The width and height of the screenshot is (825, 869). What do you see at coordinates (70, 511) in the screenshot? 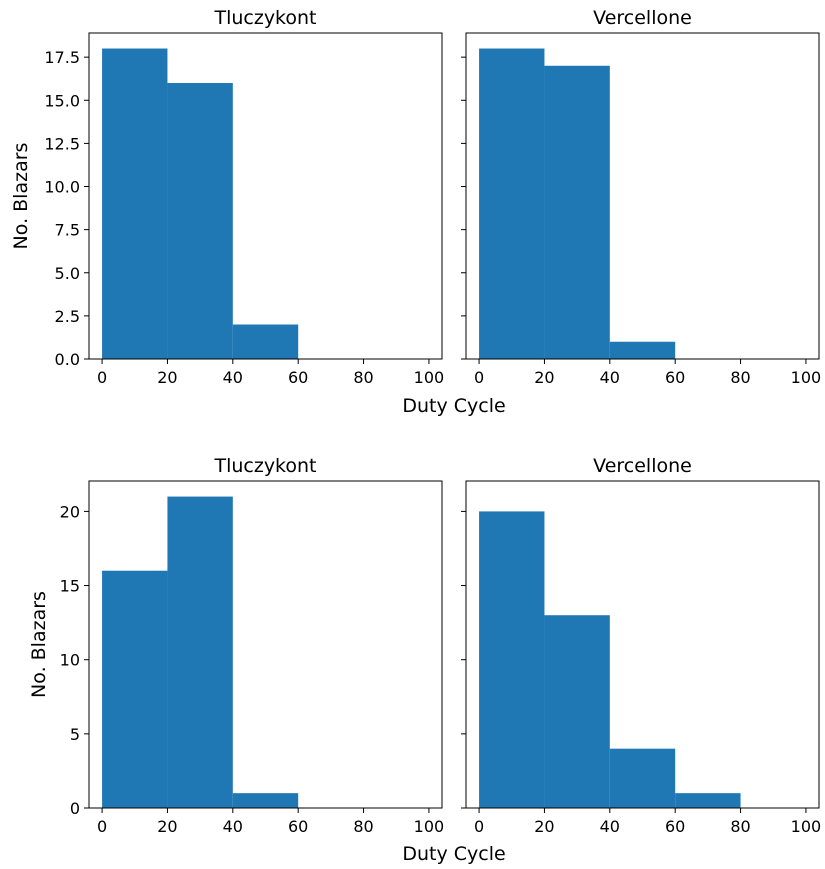
I see `y-tick-label: 20` at bounding box center [70, 511].